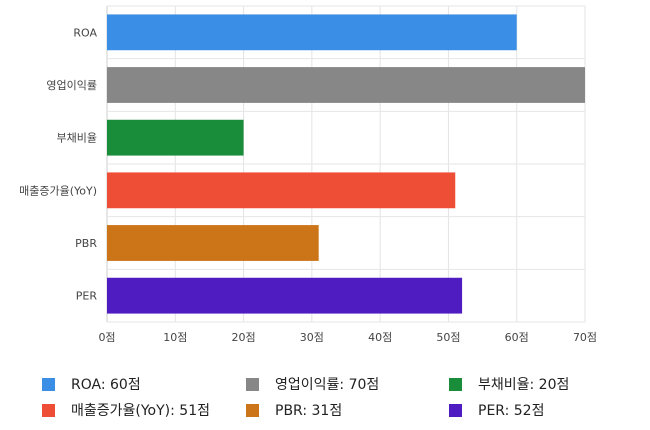 Image resolution: width=650 pixels, height=430 pixels. Describe the element at coordinates (312, 337) in the screenshot. I see `x-tick-label: 30점` at that location.